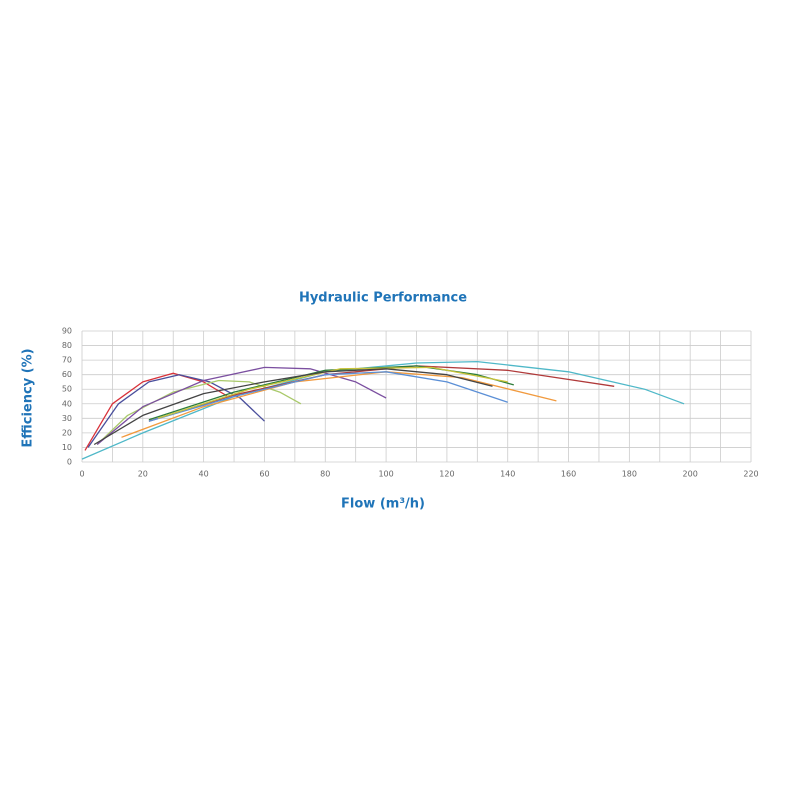  What do you see at coordinates (81, 474) in the screenshot?
I see `x-tick-label: 0` at bounding box center [81, 474].